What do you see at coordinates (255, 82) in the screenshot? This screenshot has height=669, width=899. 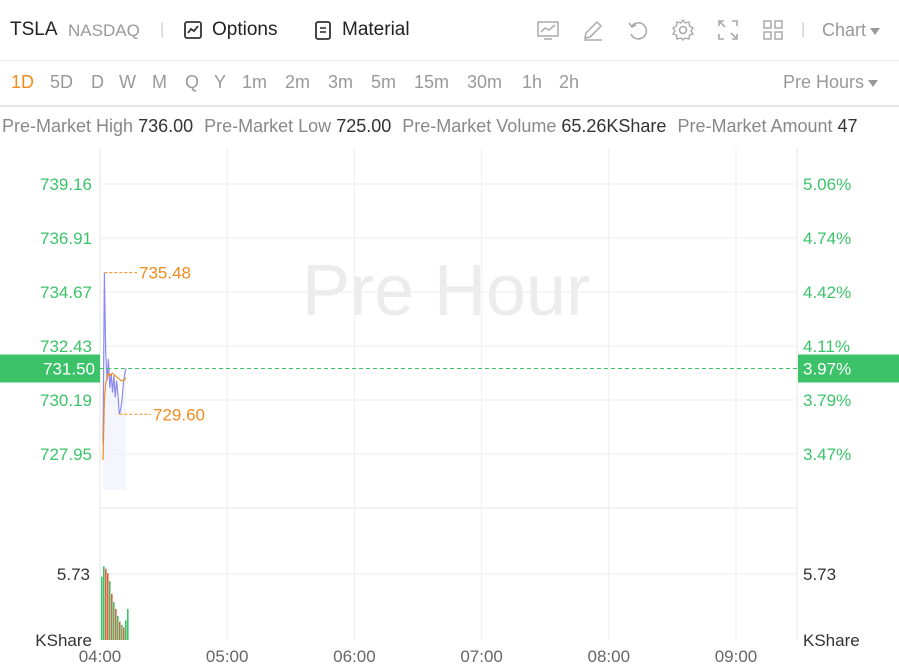 I see `timeframe-1m: 1m` at bounding box center [255, 82].